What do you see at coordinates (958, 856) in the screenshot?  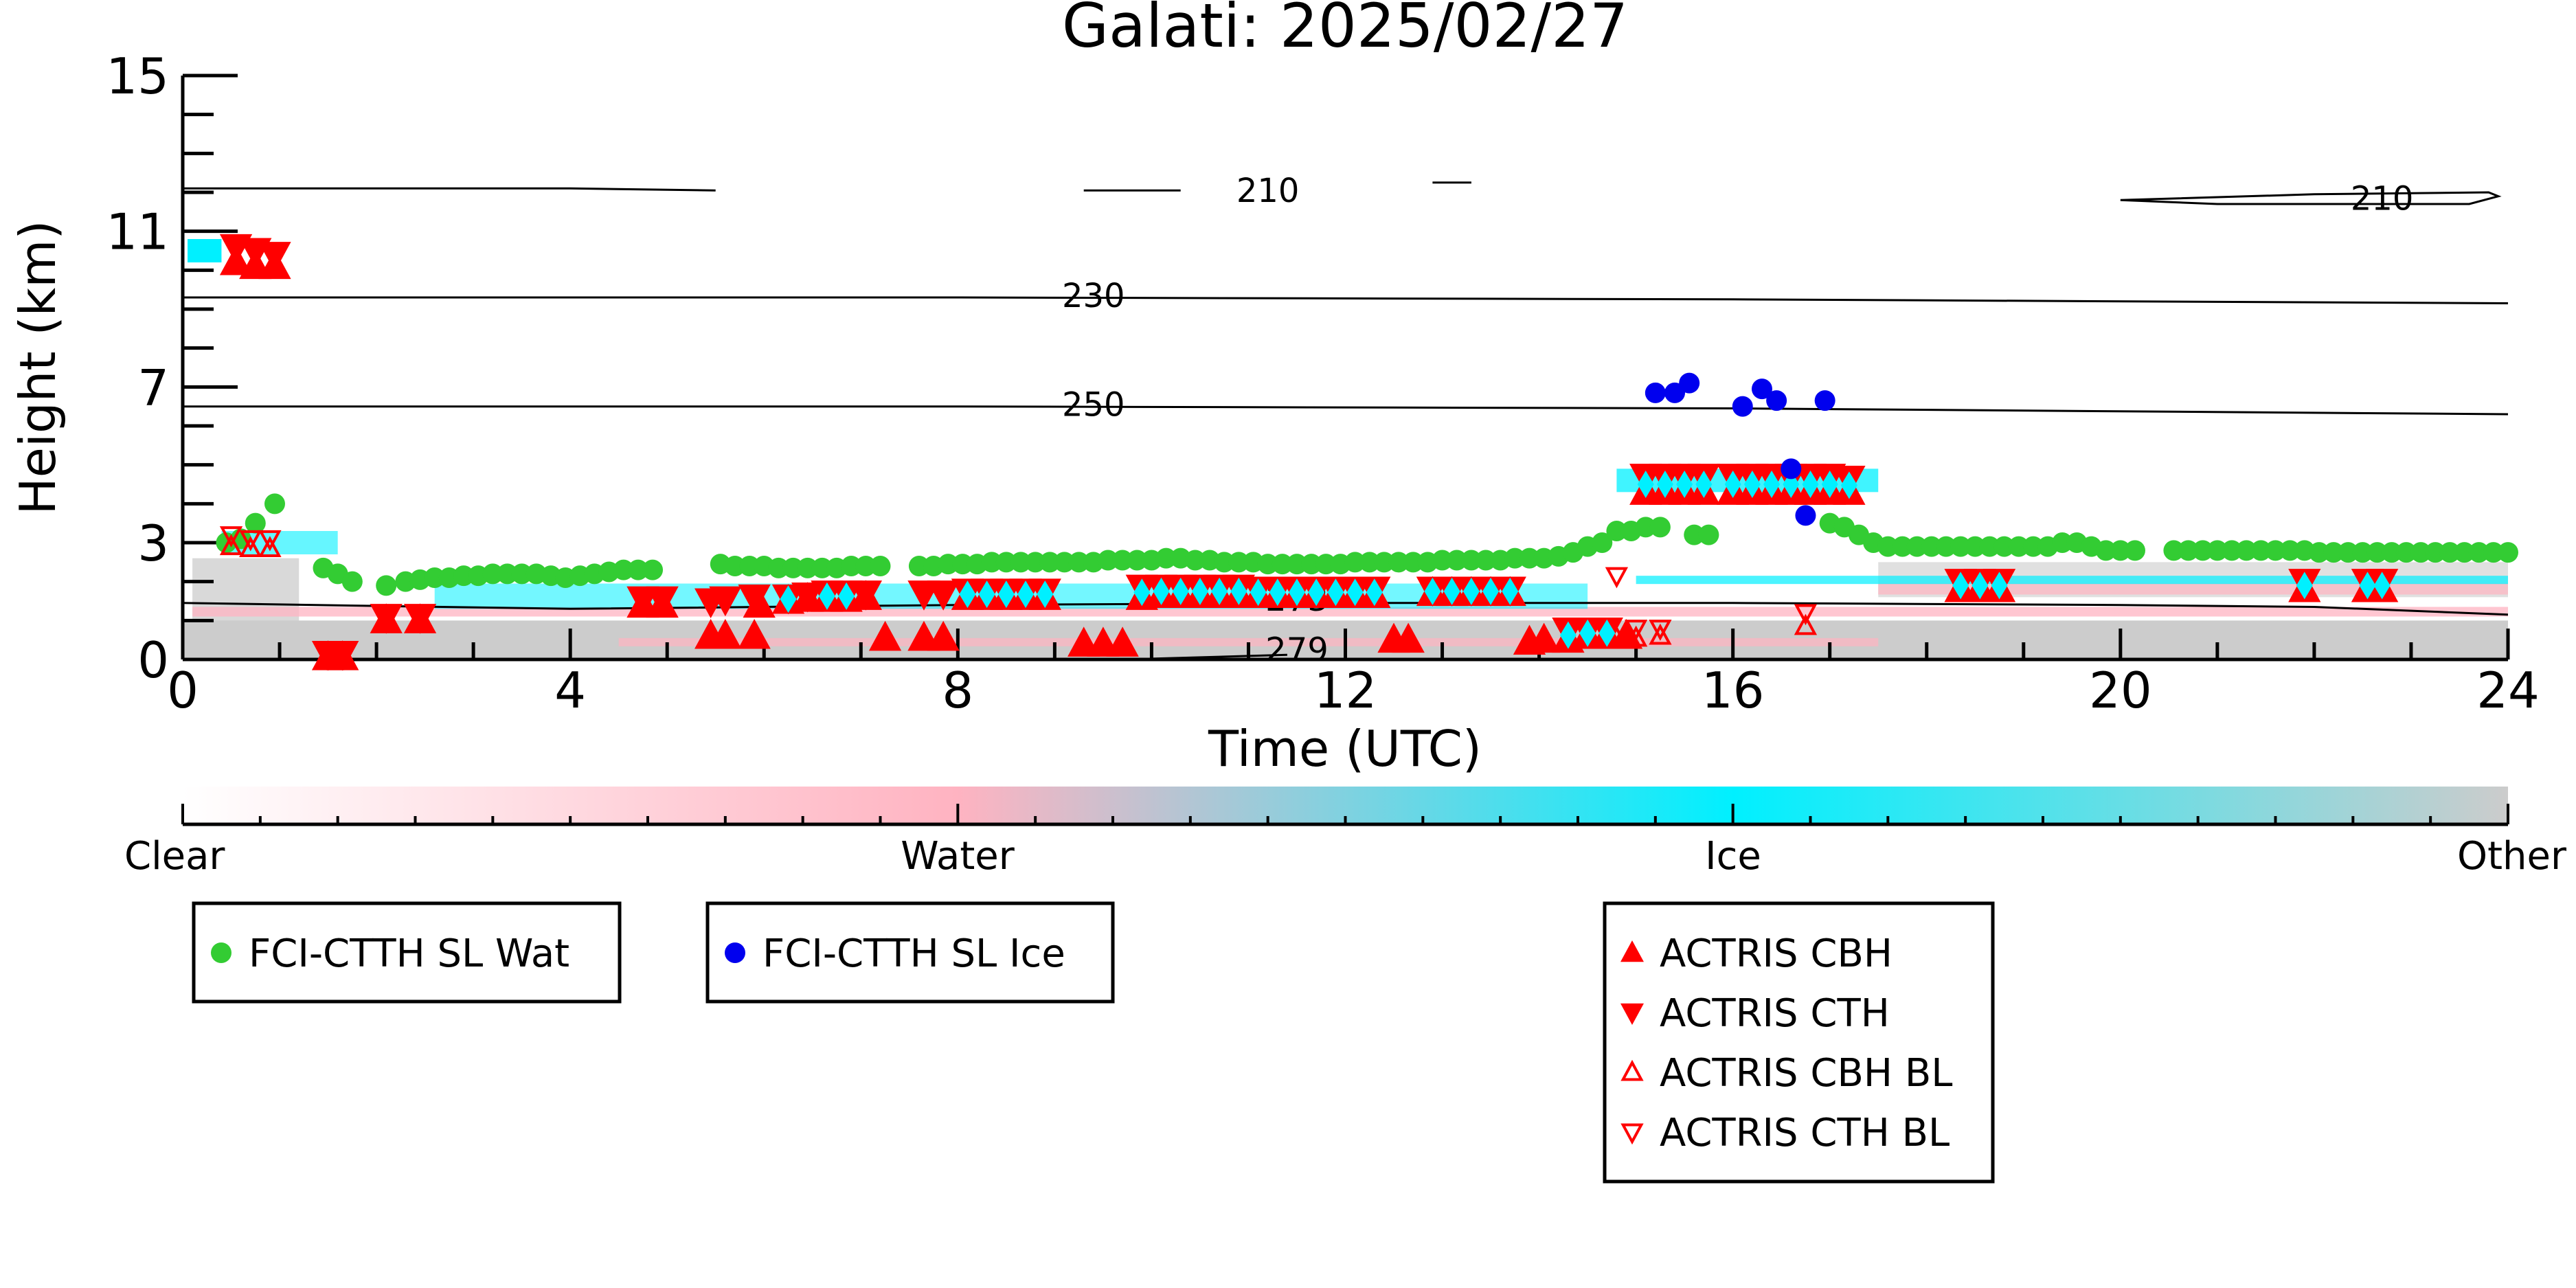 I see `colorbar-label-water: Water` at bounding box center [958, 856].